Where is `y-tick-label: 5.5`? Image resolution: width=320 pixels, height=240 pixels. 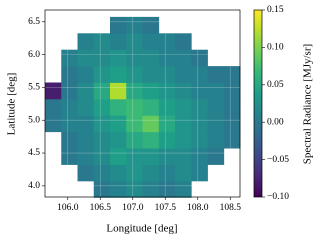
y-tick-label: 5.5 is located at coordinates (34, 88).